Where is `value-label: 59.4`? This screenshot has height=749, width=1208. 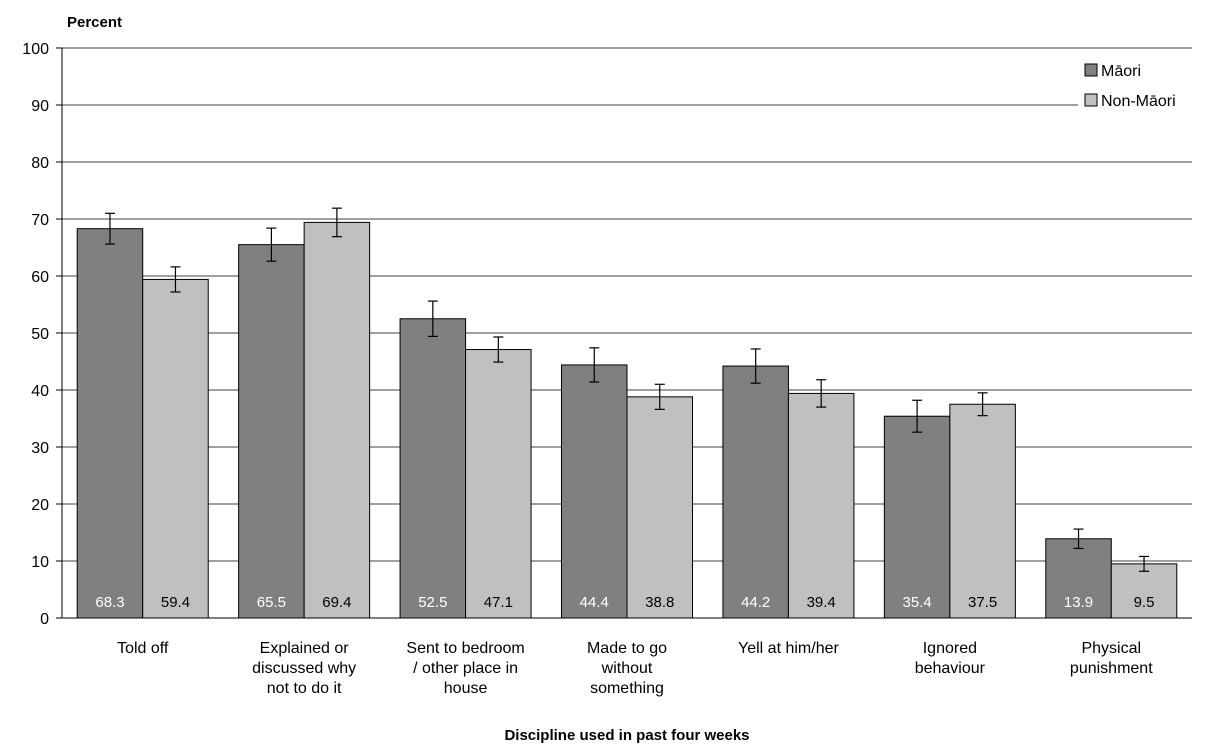
value-label: 59.4 is located at coordinates (175, 602).